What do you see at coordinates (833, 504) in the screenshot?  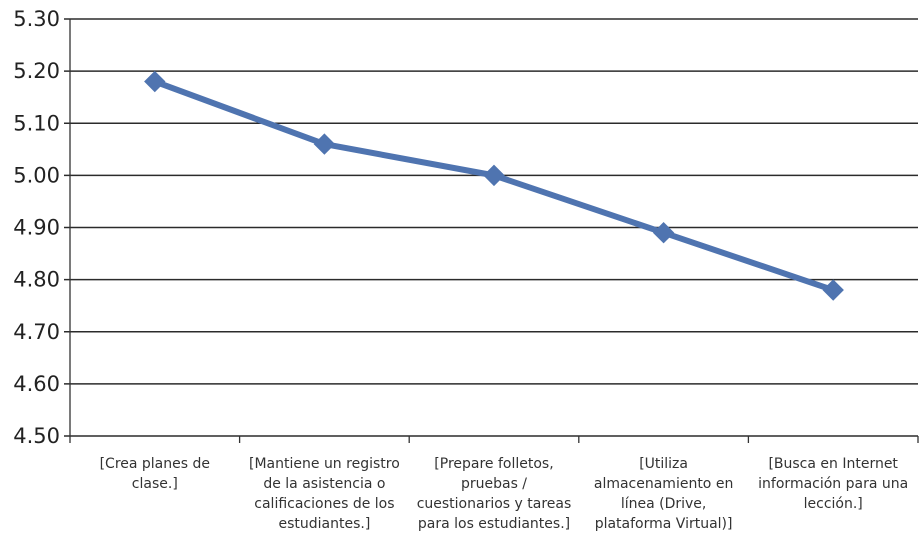 I see `x-tick-label-line: lección.]` at bounding box center [833, 504].